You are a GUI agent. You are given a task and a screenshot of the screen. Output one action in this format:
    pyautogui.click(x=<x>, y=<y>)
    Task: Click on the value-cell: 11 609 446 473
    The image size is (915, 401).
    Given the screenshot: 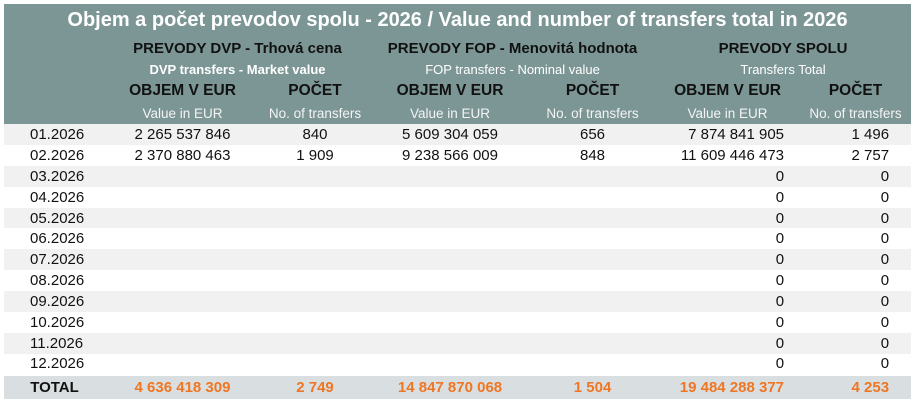 What is the action you would take?
    pyautogui.click(x=728, y=155)
    